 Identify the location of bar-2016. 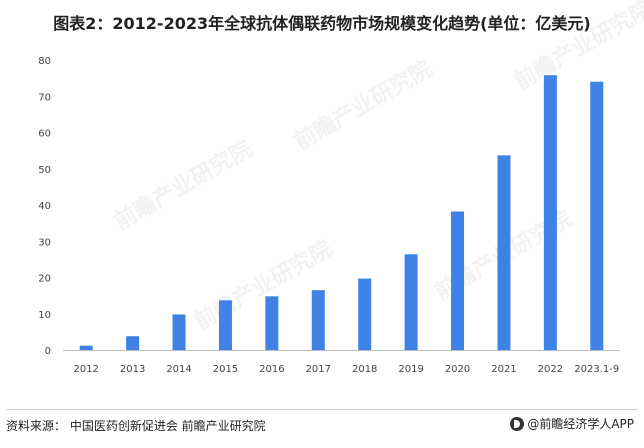
(272, 323).